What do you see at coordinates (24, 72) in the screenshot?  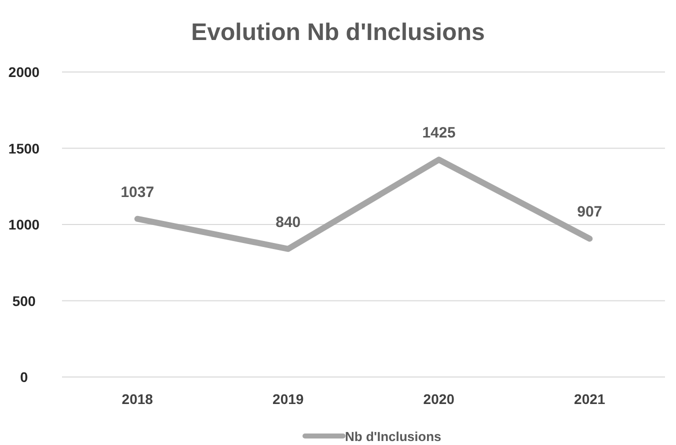 I see `y-tick-label: 2000` at bounding box center [24, 72].